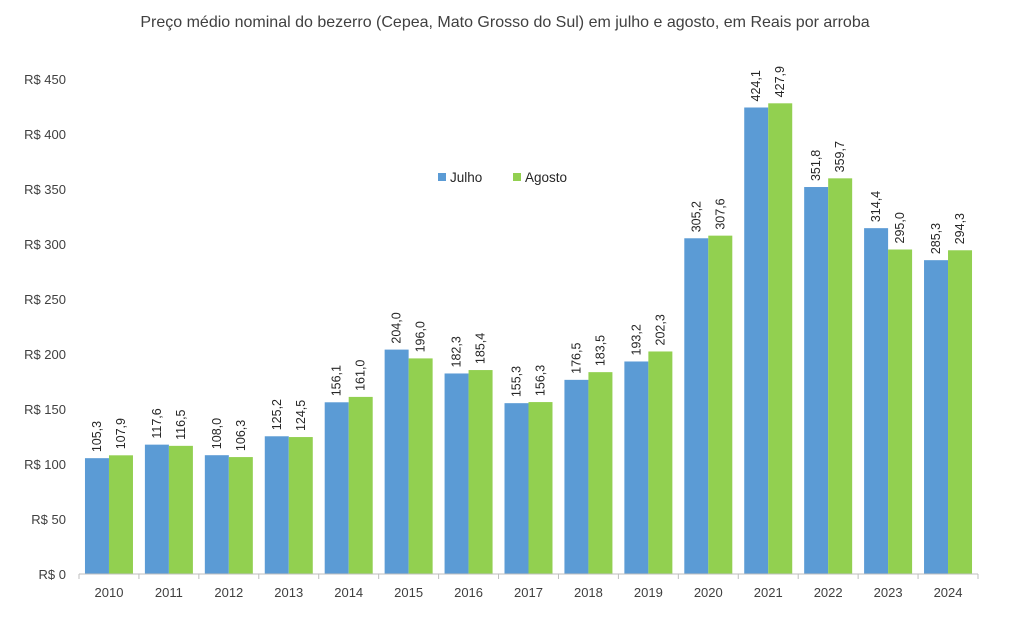 The width and height of the screenshot is (1011, 629). Describe the element at coordinates (457, 351) in the screenshot. I see `data-label: 182,3` at that location.